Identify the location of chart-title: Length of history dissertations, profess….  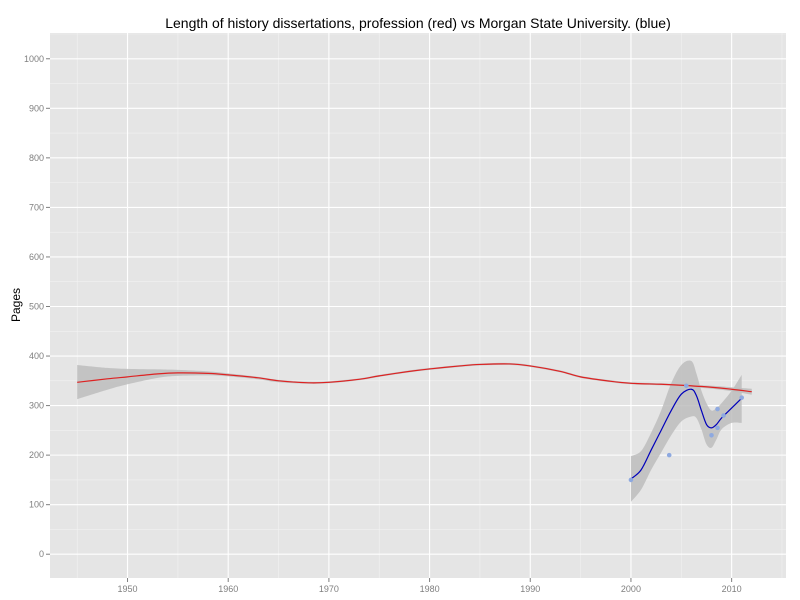
(418, 23).